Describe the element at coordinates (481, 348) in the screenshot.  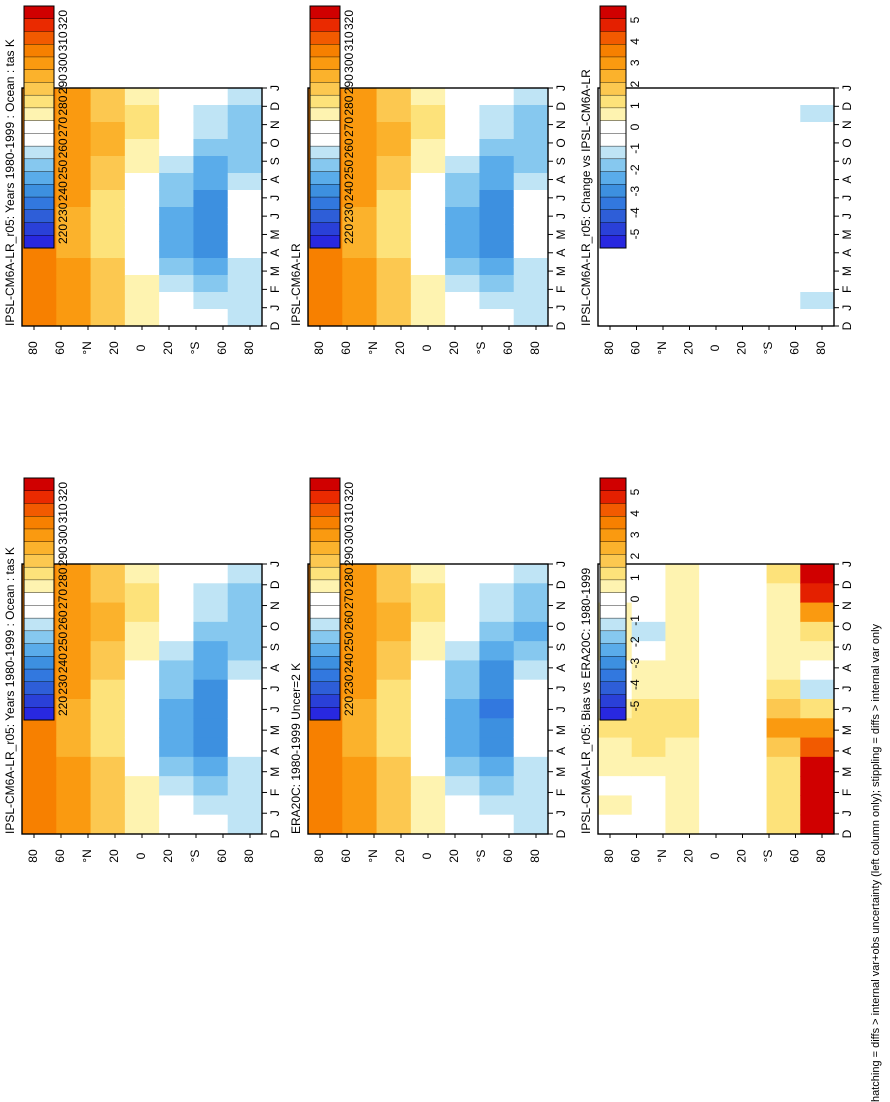
I see `y-tick-label: °S` at that location.